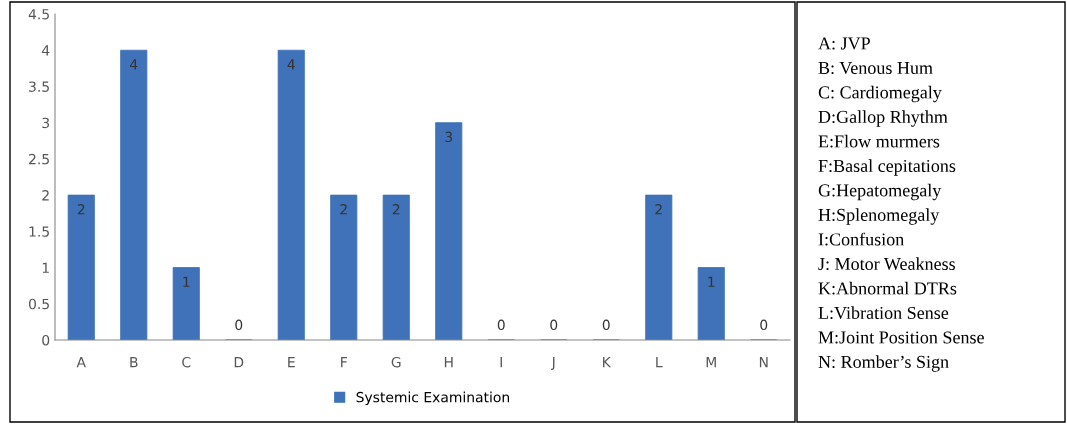 Image resolution: width=1067 pixels, height=424 pixels. What do you see at coordinates (39, 86) in the screenshot?
I see `y-tick-label: 3.5` at bounding box center [39, 86].